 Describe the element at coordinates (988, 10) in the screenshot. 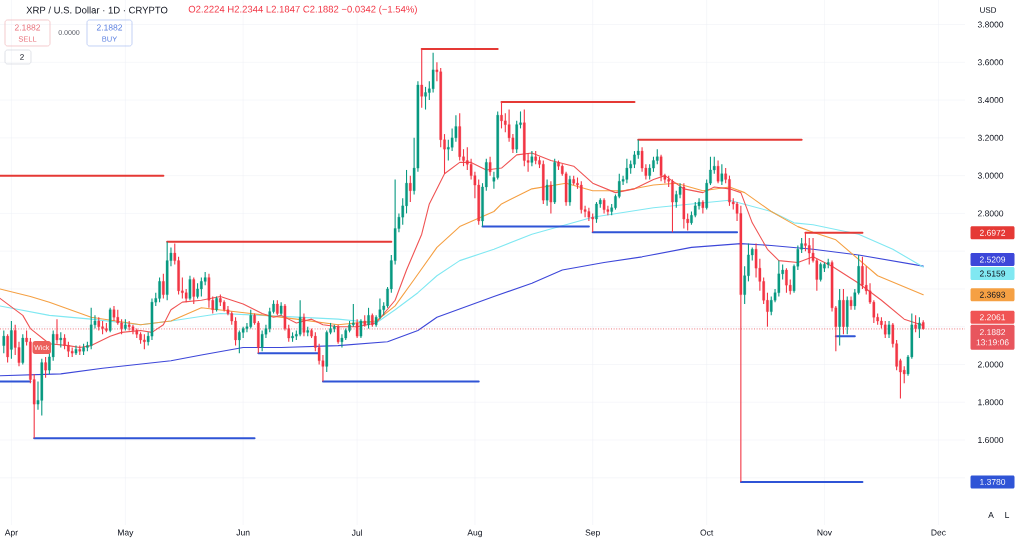

I see `text: USD` at that location.